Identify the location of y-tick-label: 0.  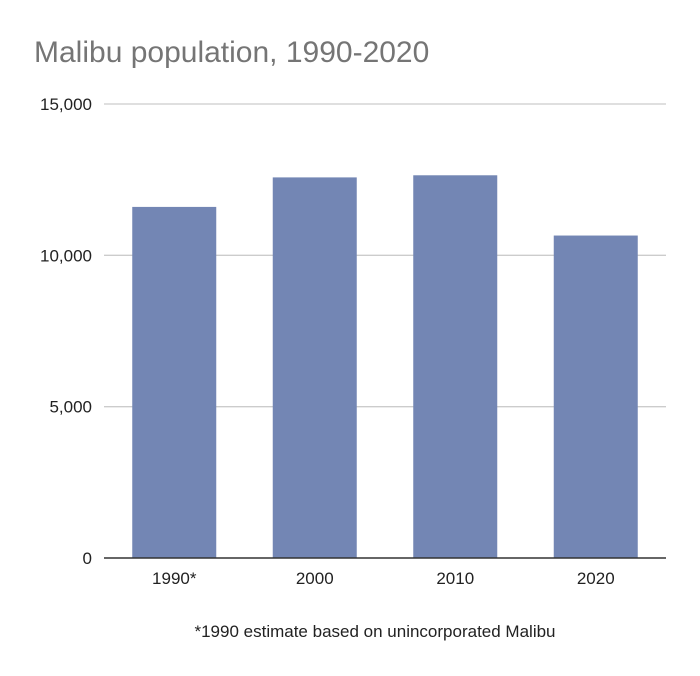
(87, 558).